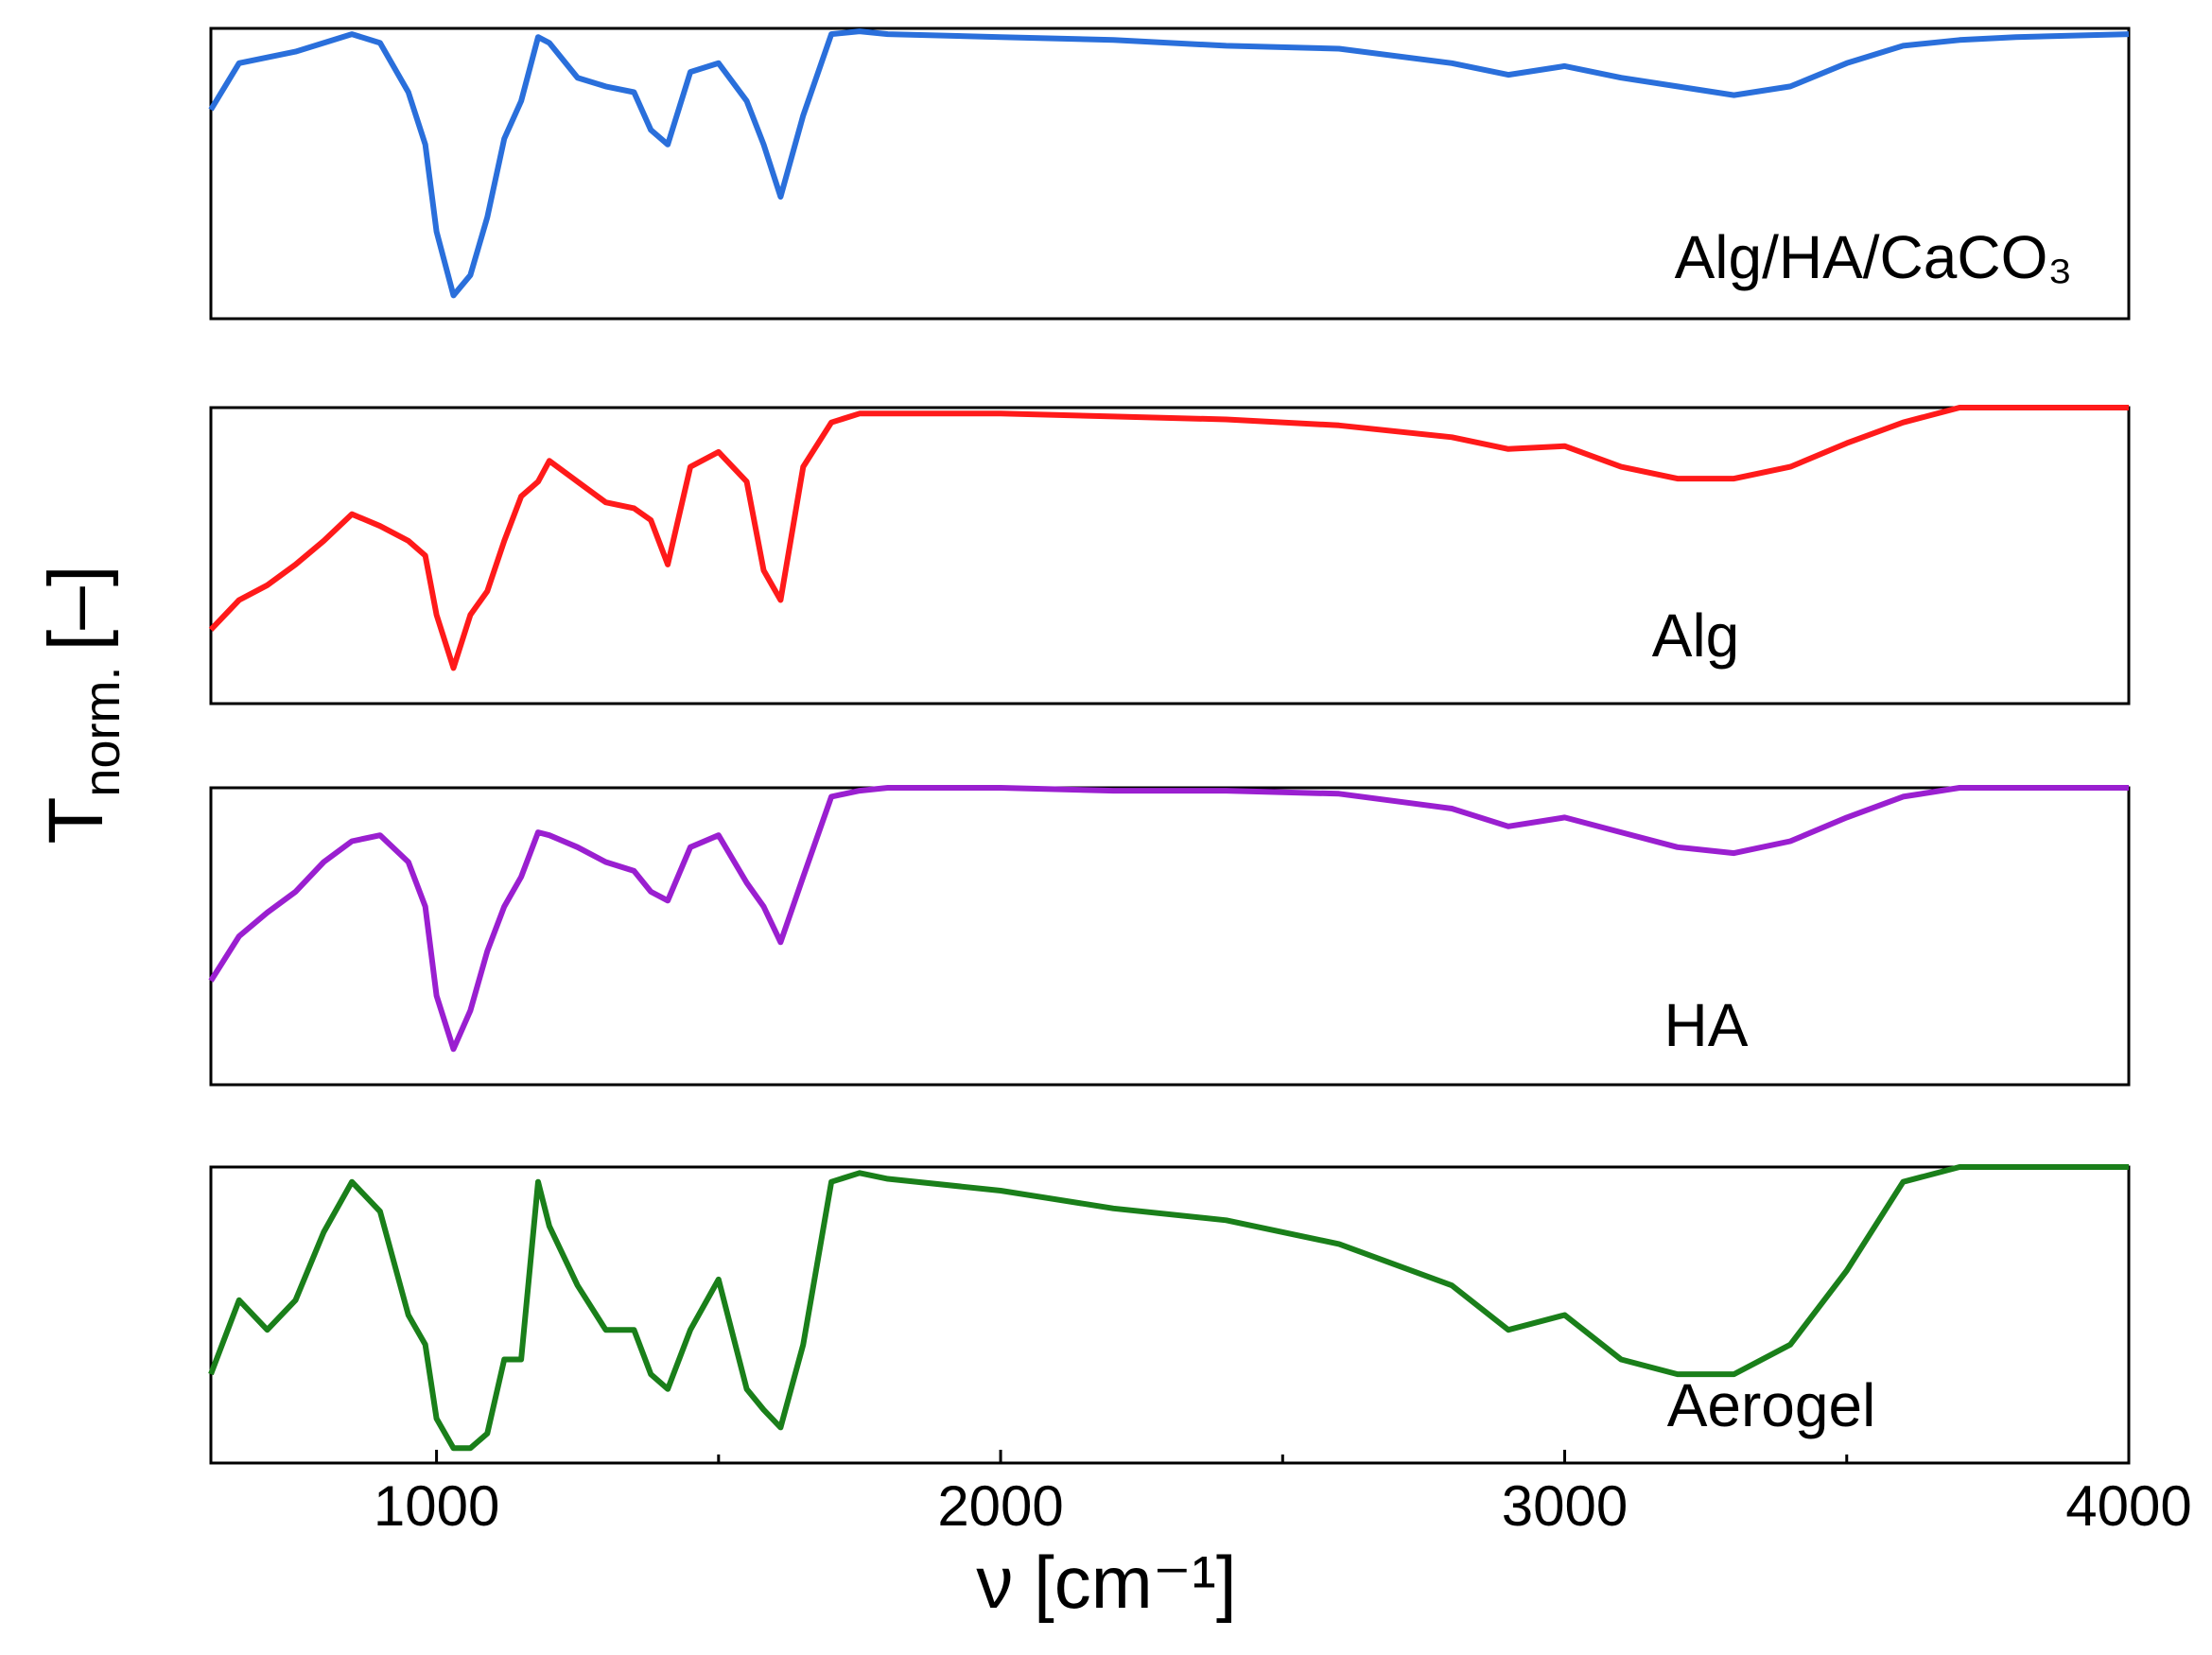 This screenshot has width=2212, height=1655. Describe the element at coordinates (436, 1506) in the screenshot. I see `x-tick-label: 1000` at that location.